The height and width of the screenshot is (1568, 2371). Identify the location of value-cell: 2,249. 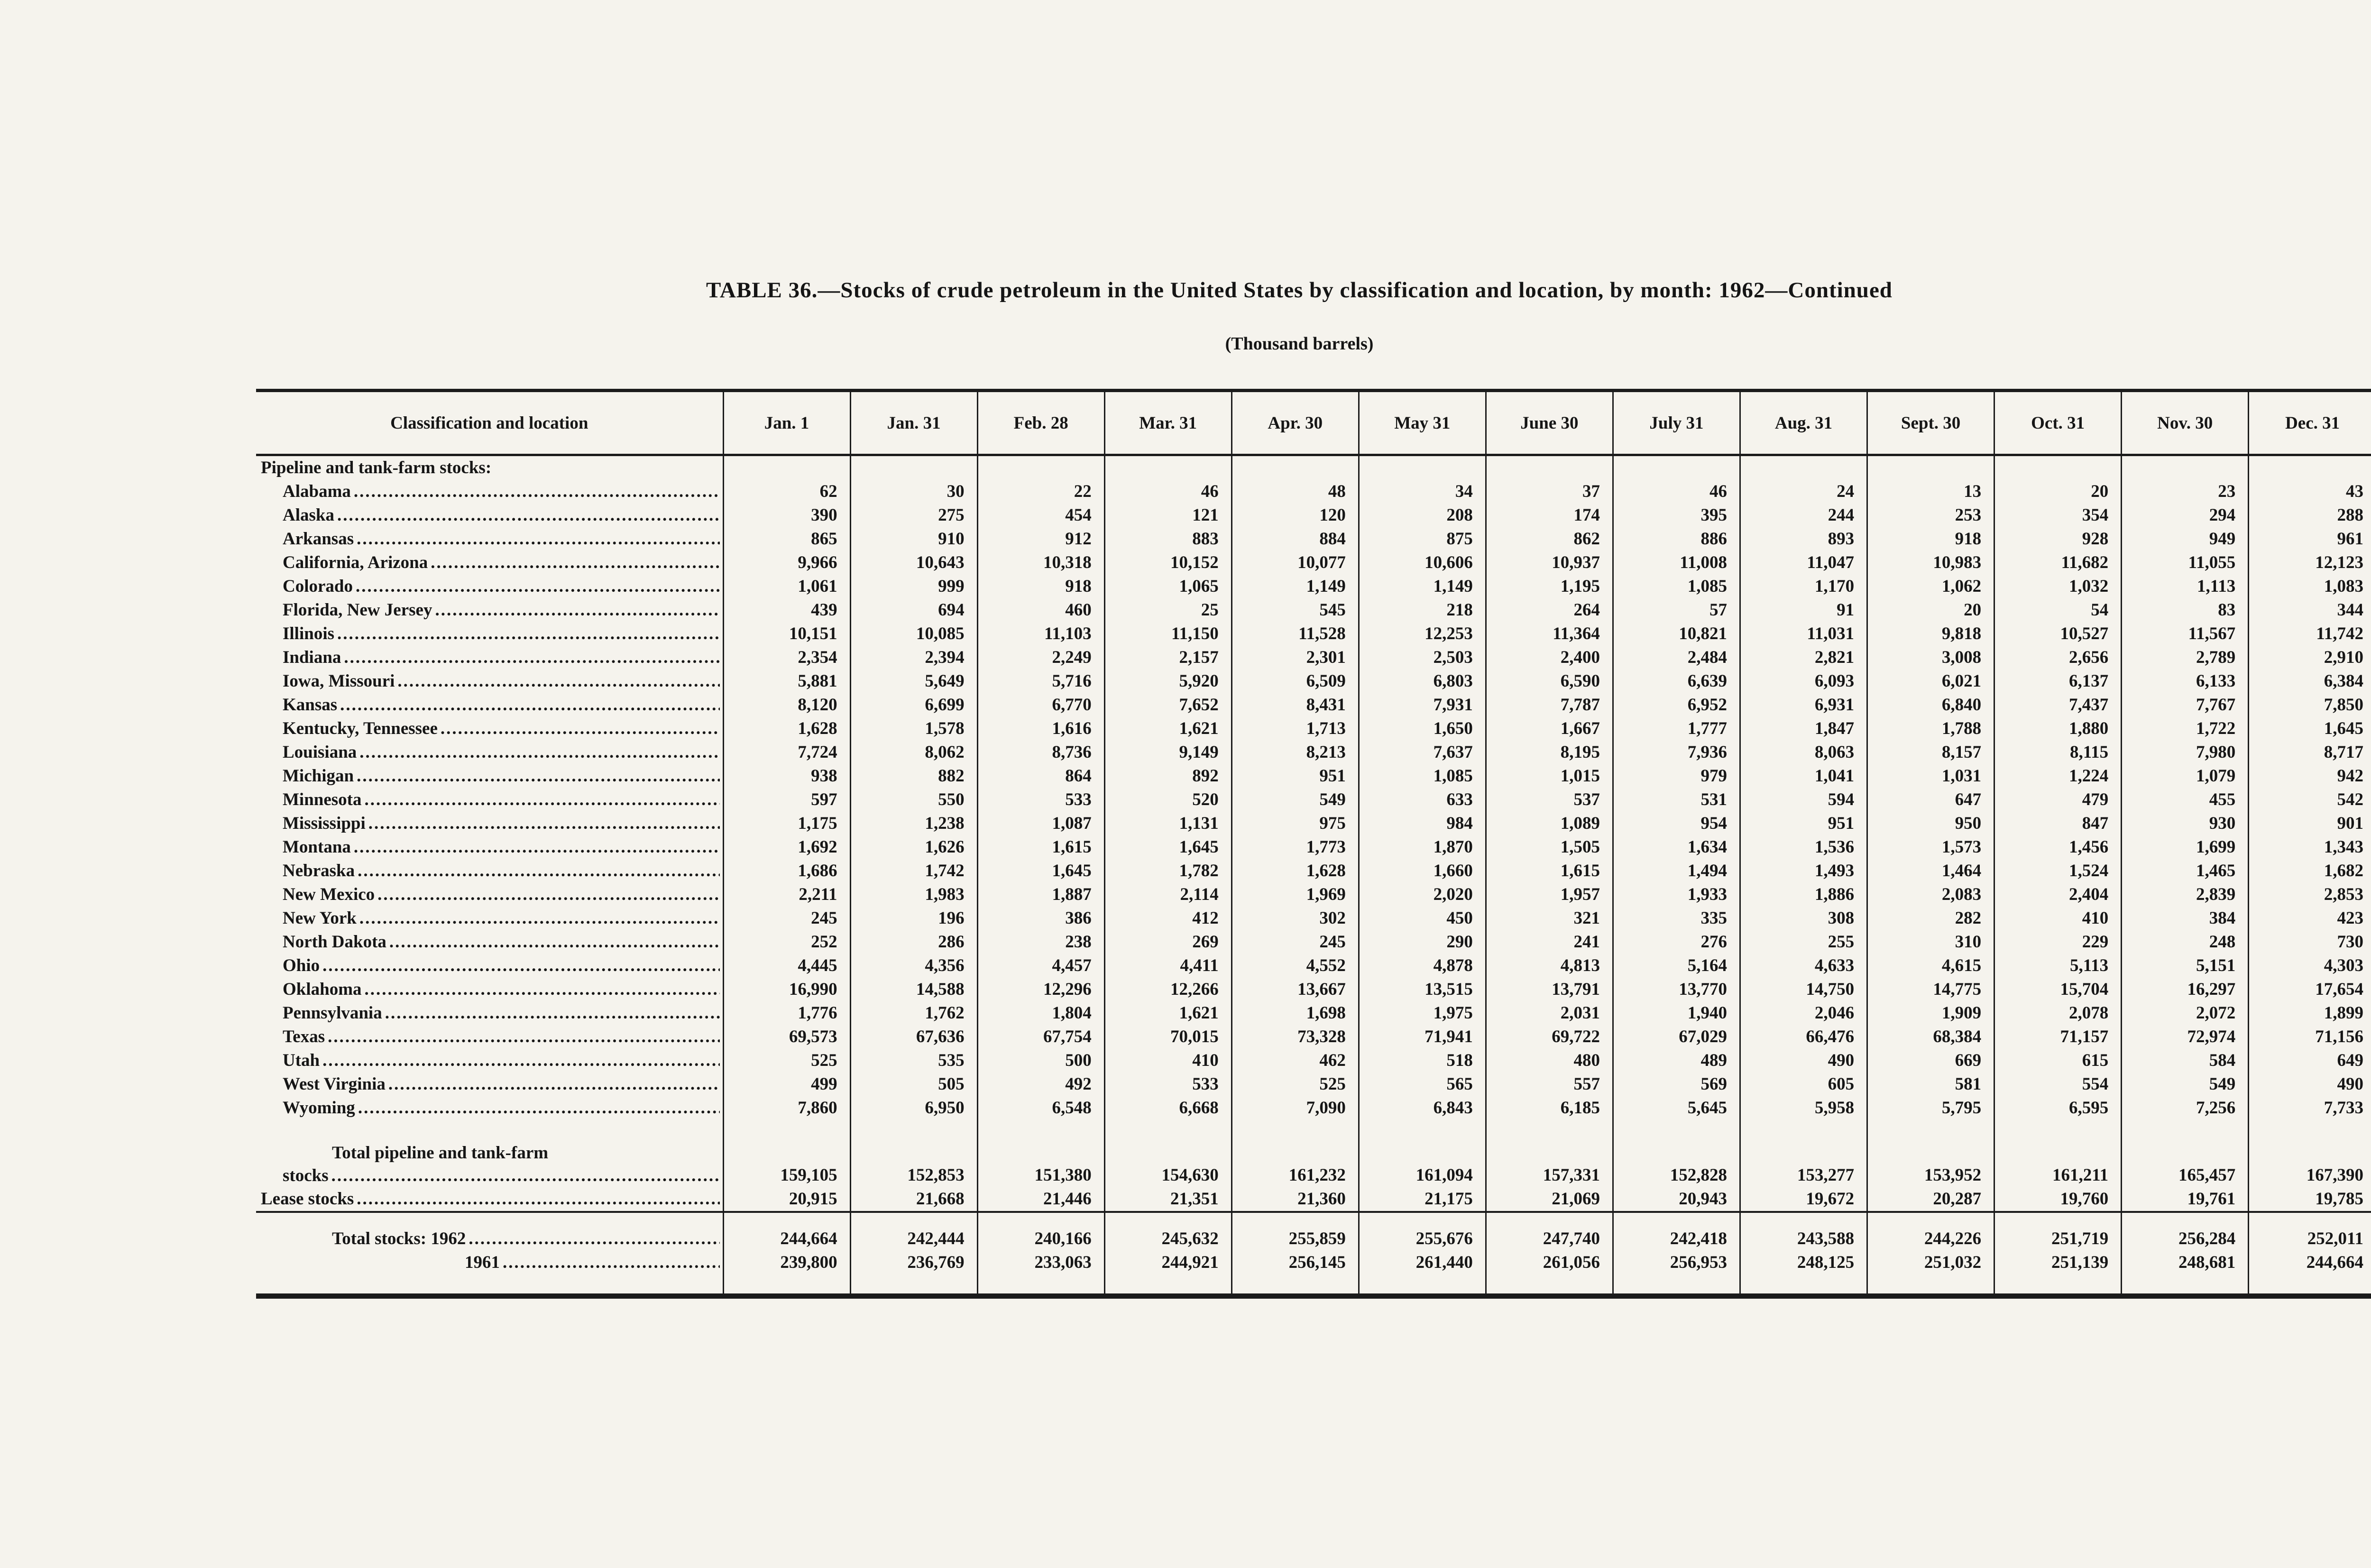
(1040, 657).